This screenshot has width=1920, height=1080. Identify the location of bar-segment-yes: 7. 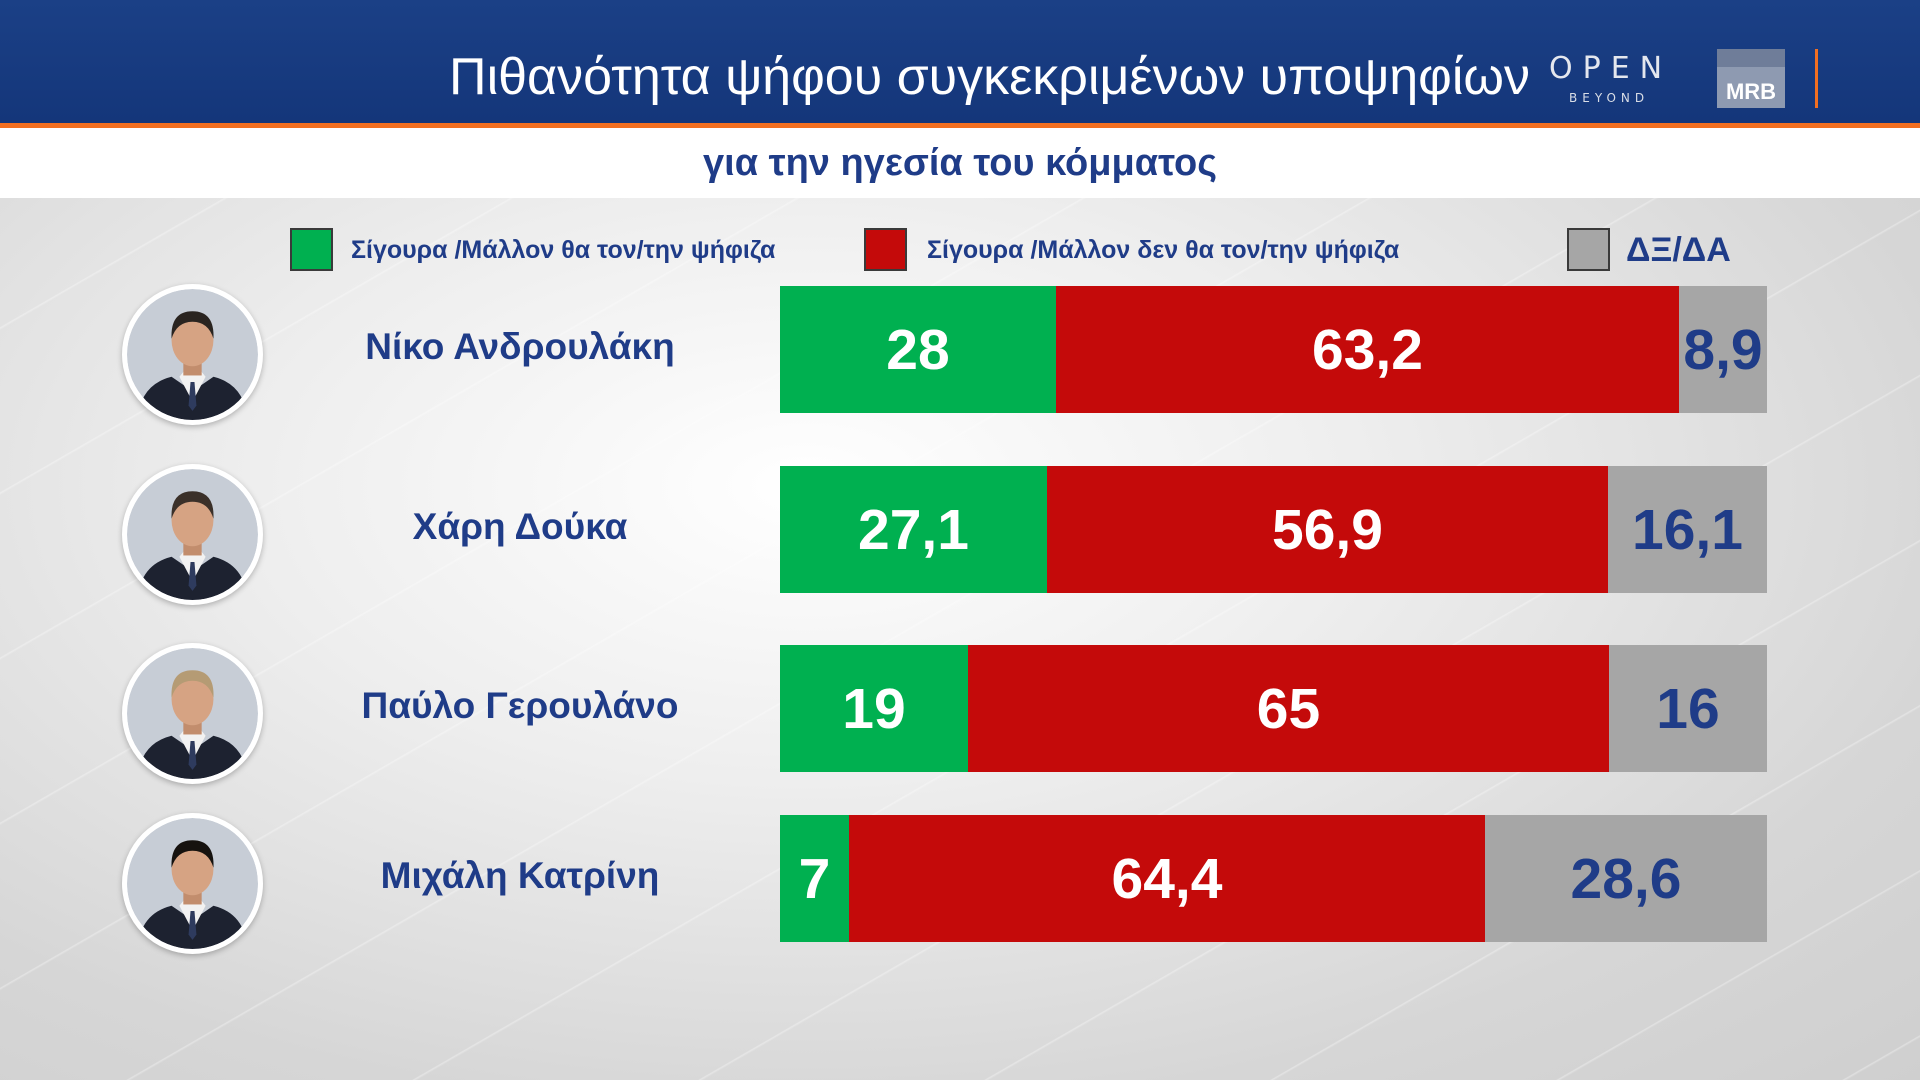
(814, 878).